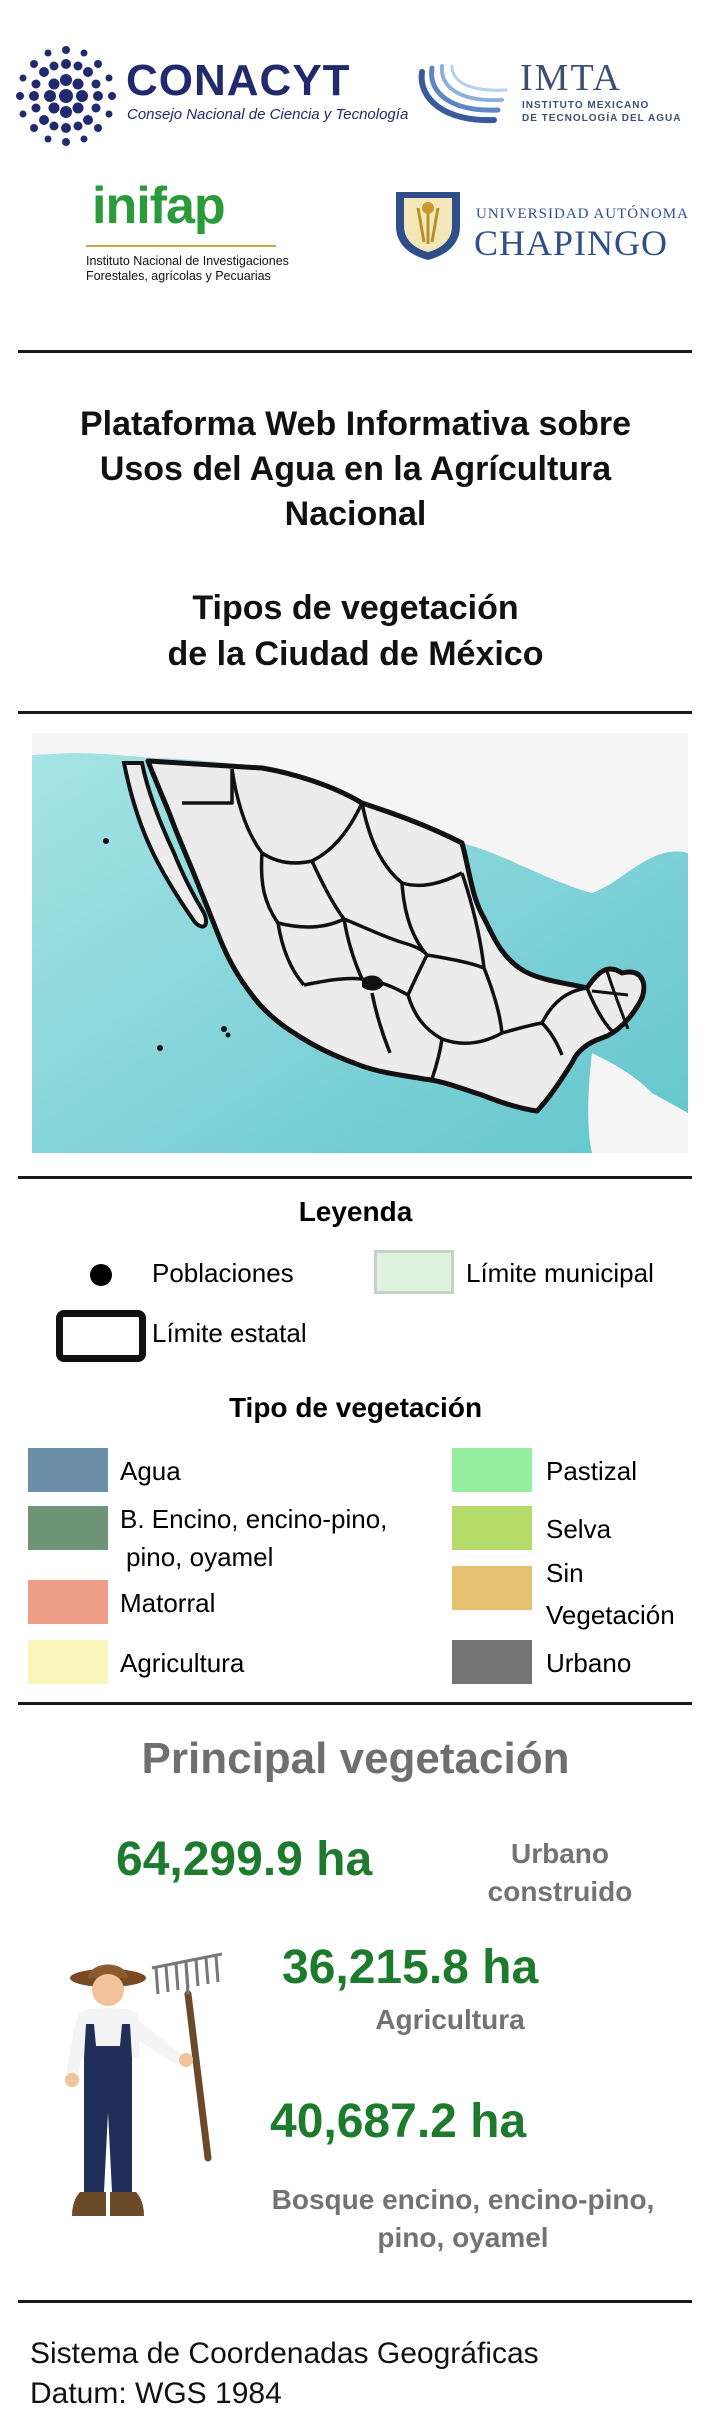 Image resolution: width=711 pixels, height=2433 pixels. What do you see at coordinates (398, 2121) in the screenshot?
I see `stat-value-bosque: 40,687.2 ha` at bounding box center [398, 2121].